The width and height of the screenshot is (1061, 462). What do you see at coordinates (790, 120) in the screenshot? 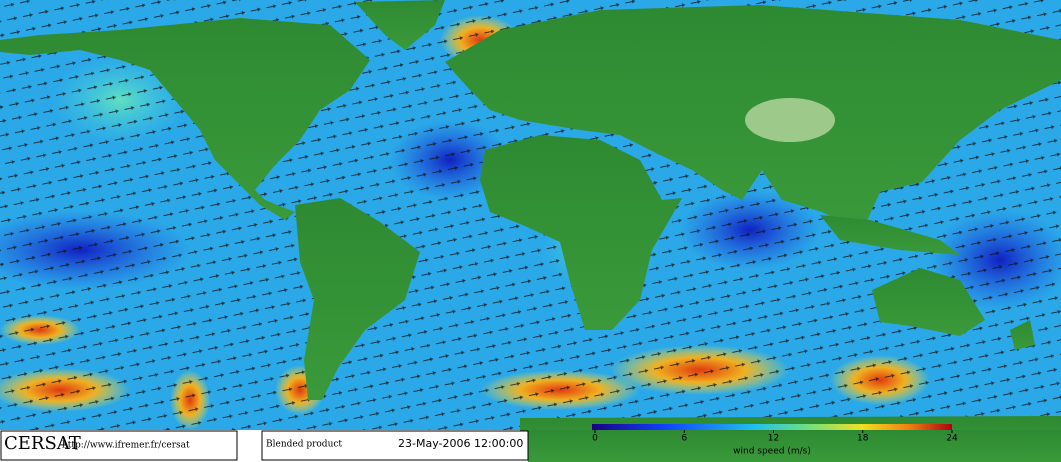
I see `plateau` at bounding box center [790, 120].